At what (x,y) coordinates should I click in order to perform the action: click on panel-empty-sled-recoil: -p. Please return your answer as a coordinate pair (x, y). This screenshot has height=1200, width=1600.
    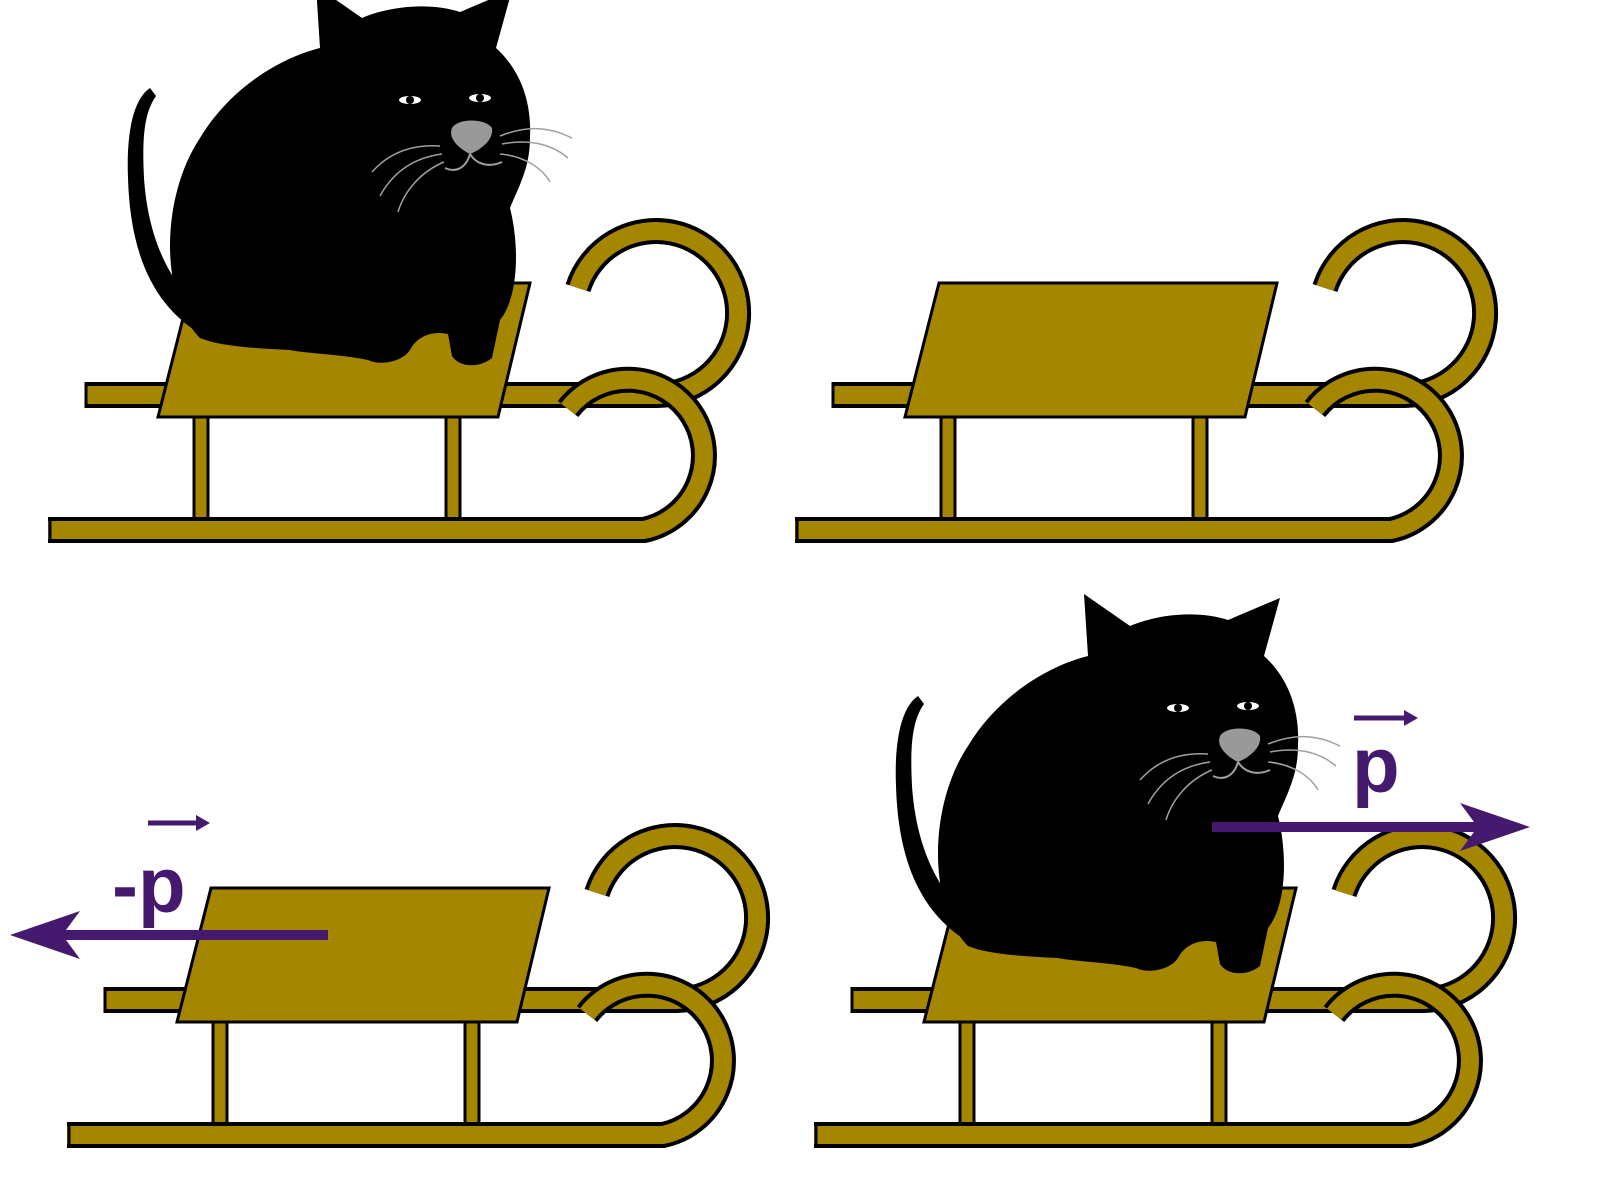
    Looking at the image, I should click on (383, 981).